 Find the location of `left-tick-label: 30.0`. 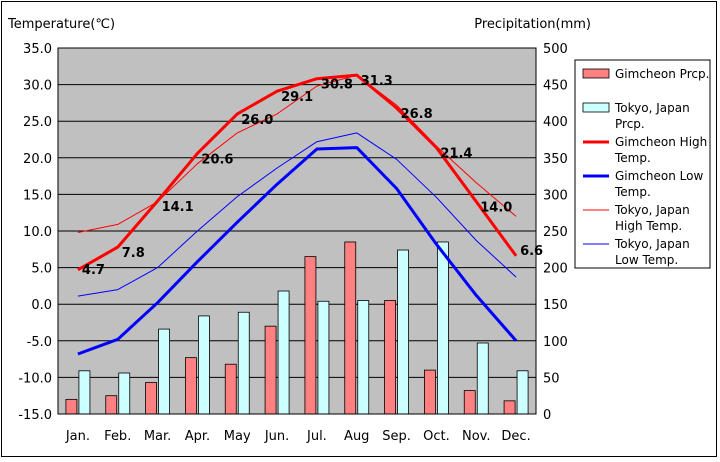

left-tick-label: 30.0 is located at coordinates (37, 86).